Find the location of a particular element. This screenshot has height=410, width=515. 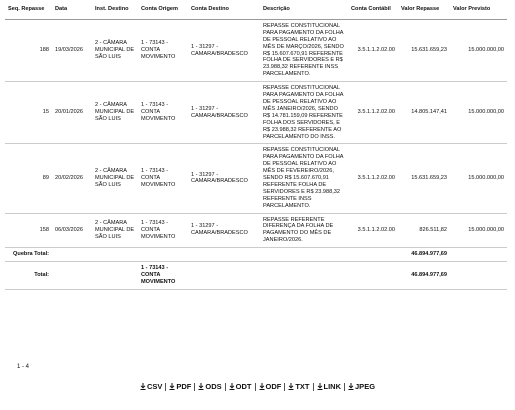

cell: 158 is located at coordinates (28, 231).